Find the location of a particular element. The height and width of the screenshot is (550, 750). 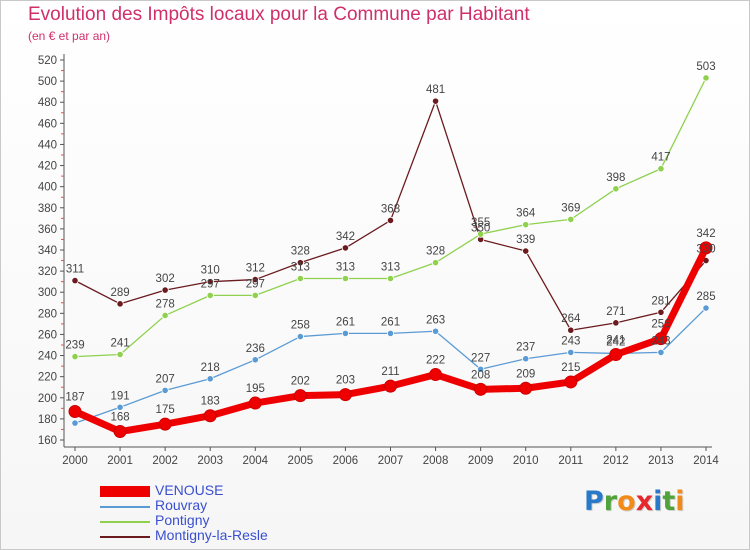

legend-label-venouse: VENOUSE is located at coordinates (189, 490).